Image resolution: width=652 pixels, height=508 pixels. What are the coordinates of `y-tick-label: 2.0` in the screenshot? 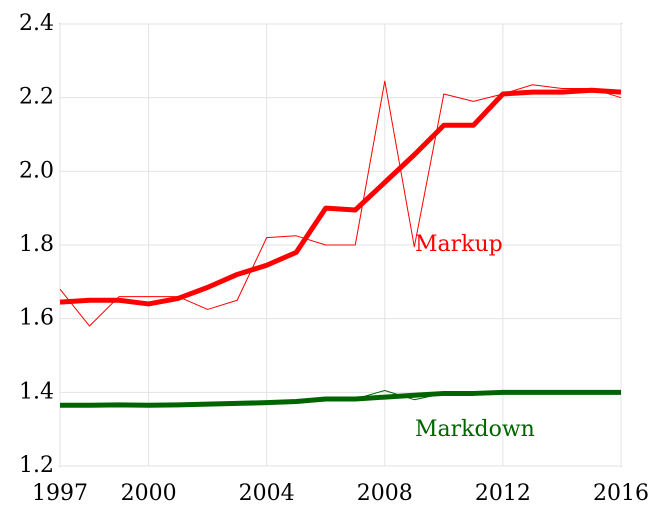 It's located at (36, 170).